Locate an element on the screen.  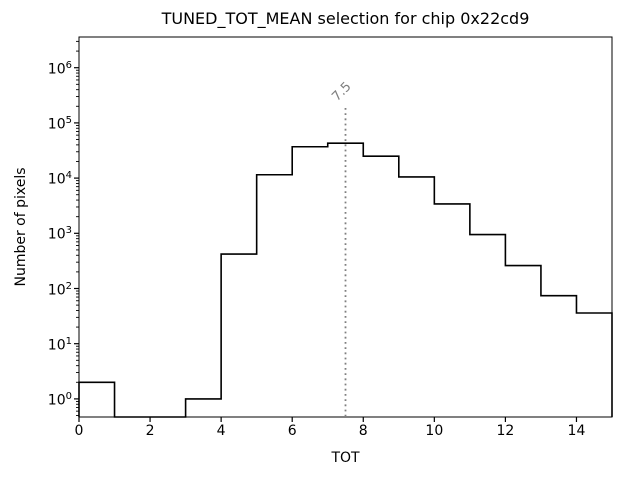
y-tick-label: 10⁴ is located at coordinates (59, 179).